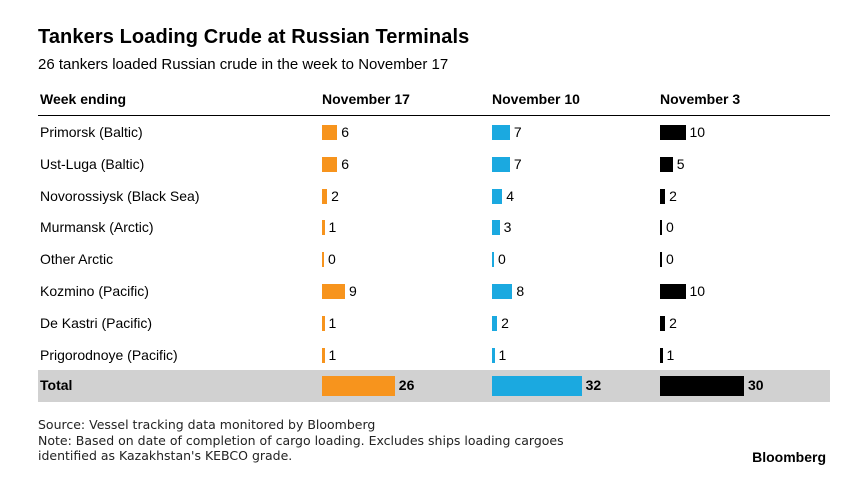  Describe the element at coordinates (77, 259) in the screenshot. I see `row-label: Other Arctic` at that location.